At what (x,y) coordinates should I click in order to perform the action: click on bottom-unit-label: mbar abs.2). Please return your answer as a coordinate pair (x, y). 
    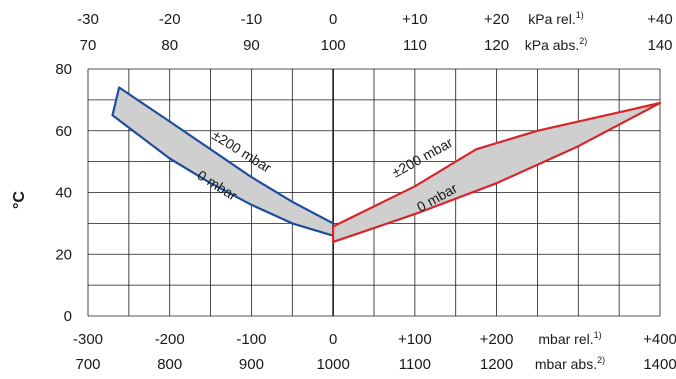
    Looking at the image, I should click on (570, 363).